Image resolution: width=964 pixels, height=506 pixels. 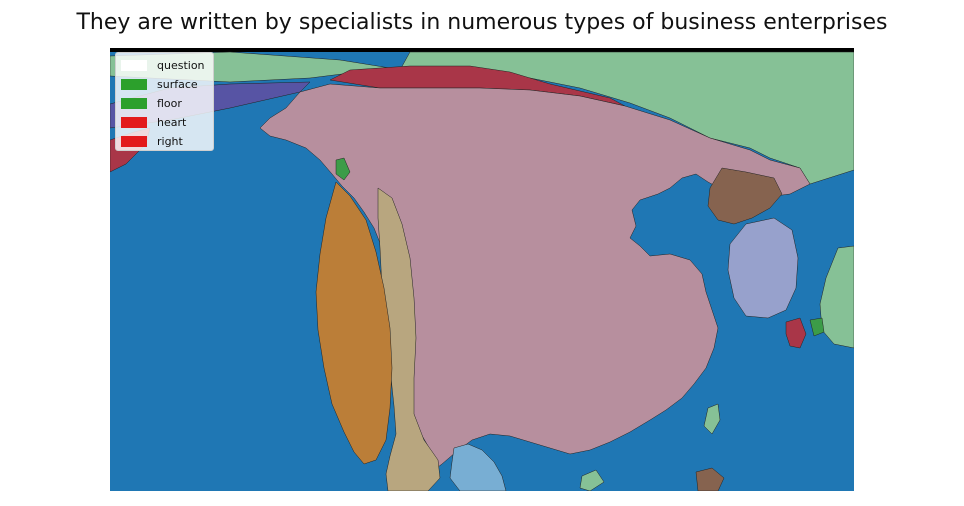 What do you see at coordinates (710, 479) in the screenshot?
I see `region-dark-brown-south` at bounding box center [710, 479].